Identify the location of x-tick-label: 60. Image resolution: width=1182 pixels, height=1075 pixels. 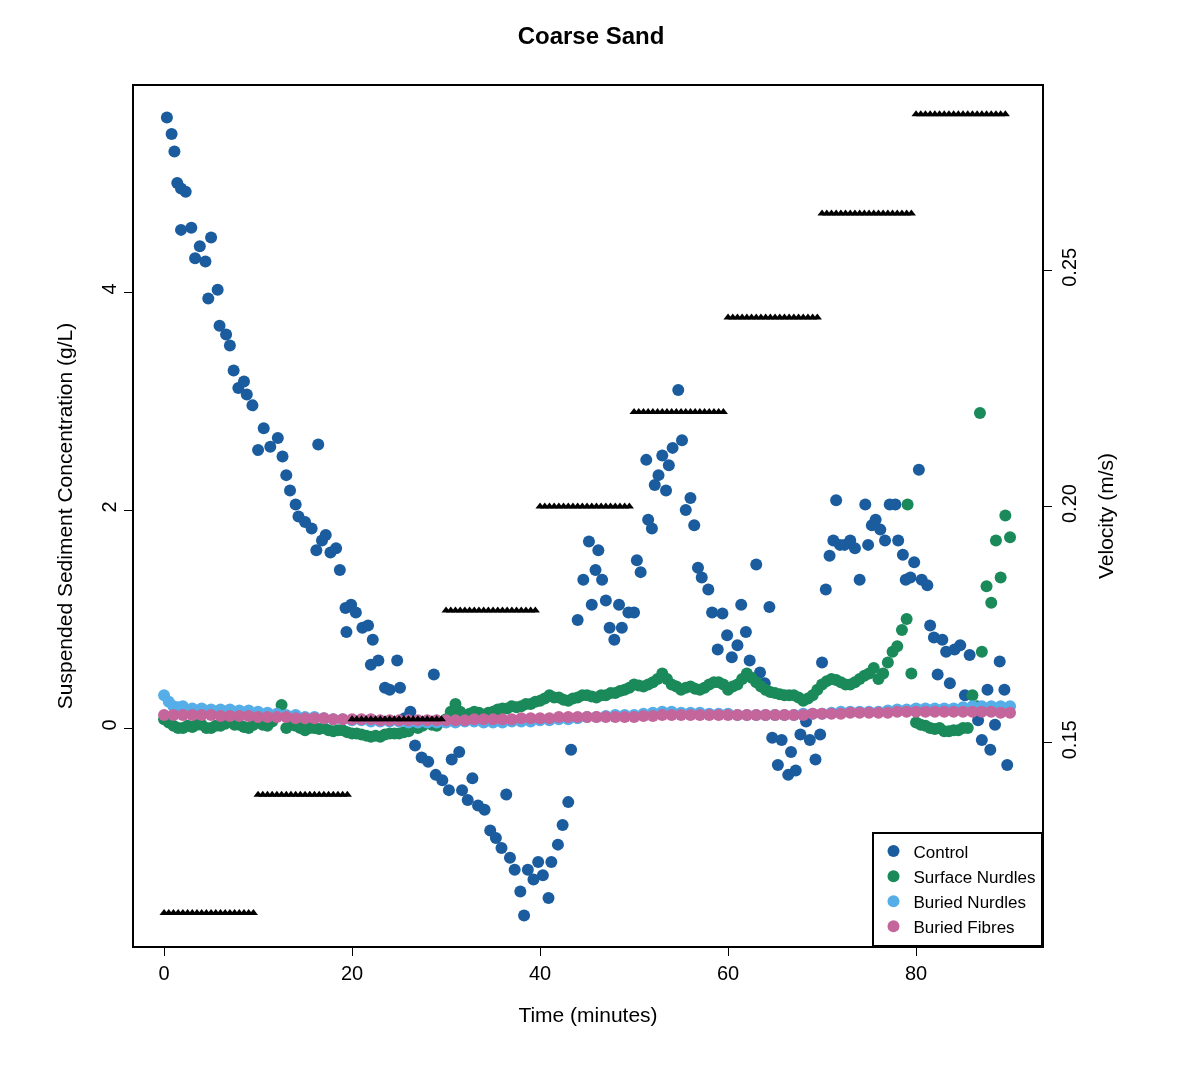
(728, 972).